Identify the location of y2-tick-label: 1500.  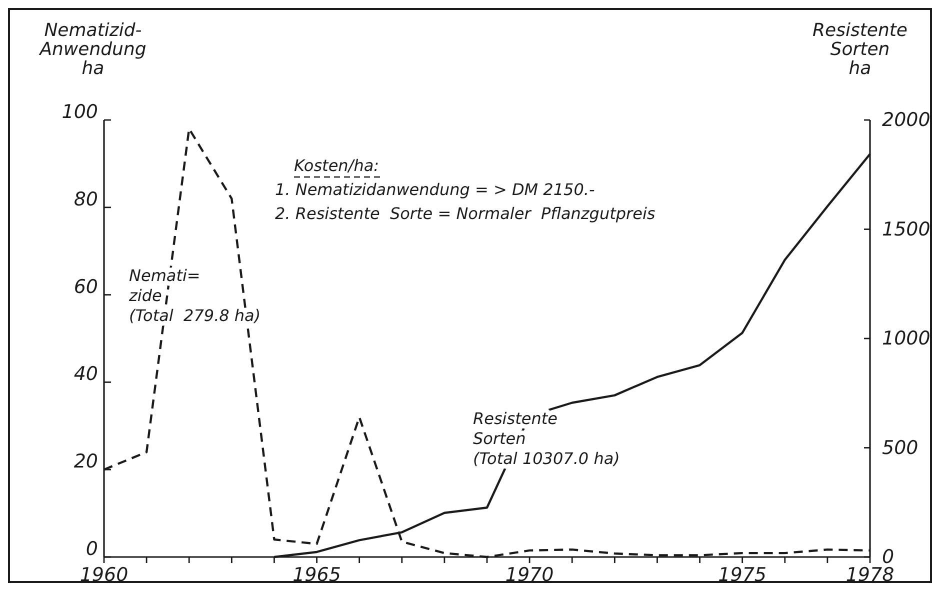
(906, 229).